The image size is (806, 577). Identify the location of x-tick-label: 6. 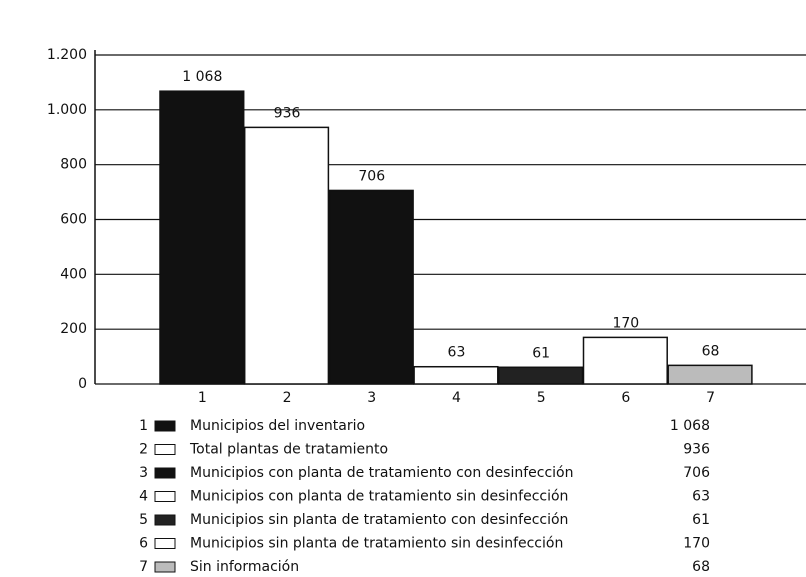
(625, 398).